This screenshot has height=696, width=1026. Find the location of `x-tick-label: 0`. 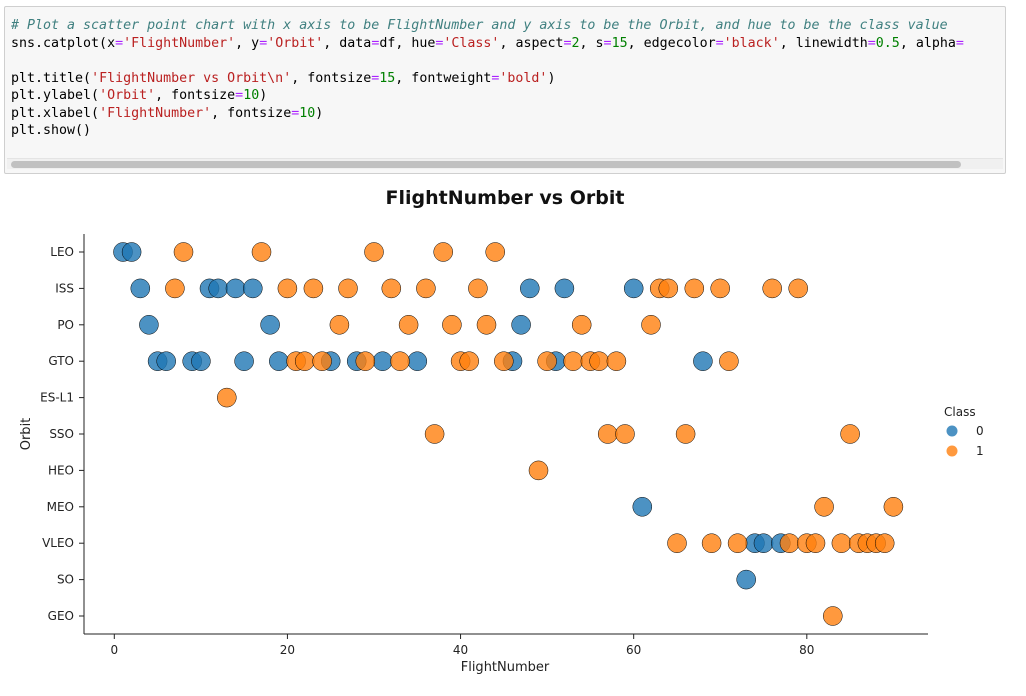

x-tick-label: 0 is located at coordinates (114, 650).